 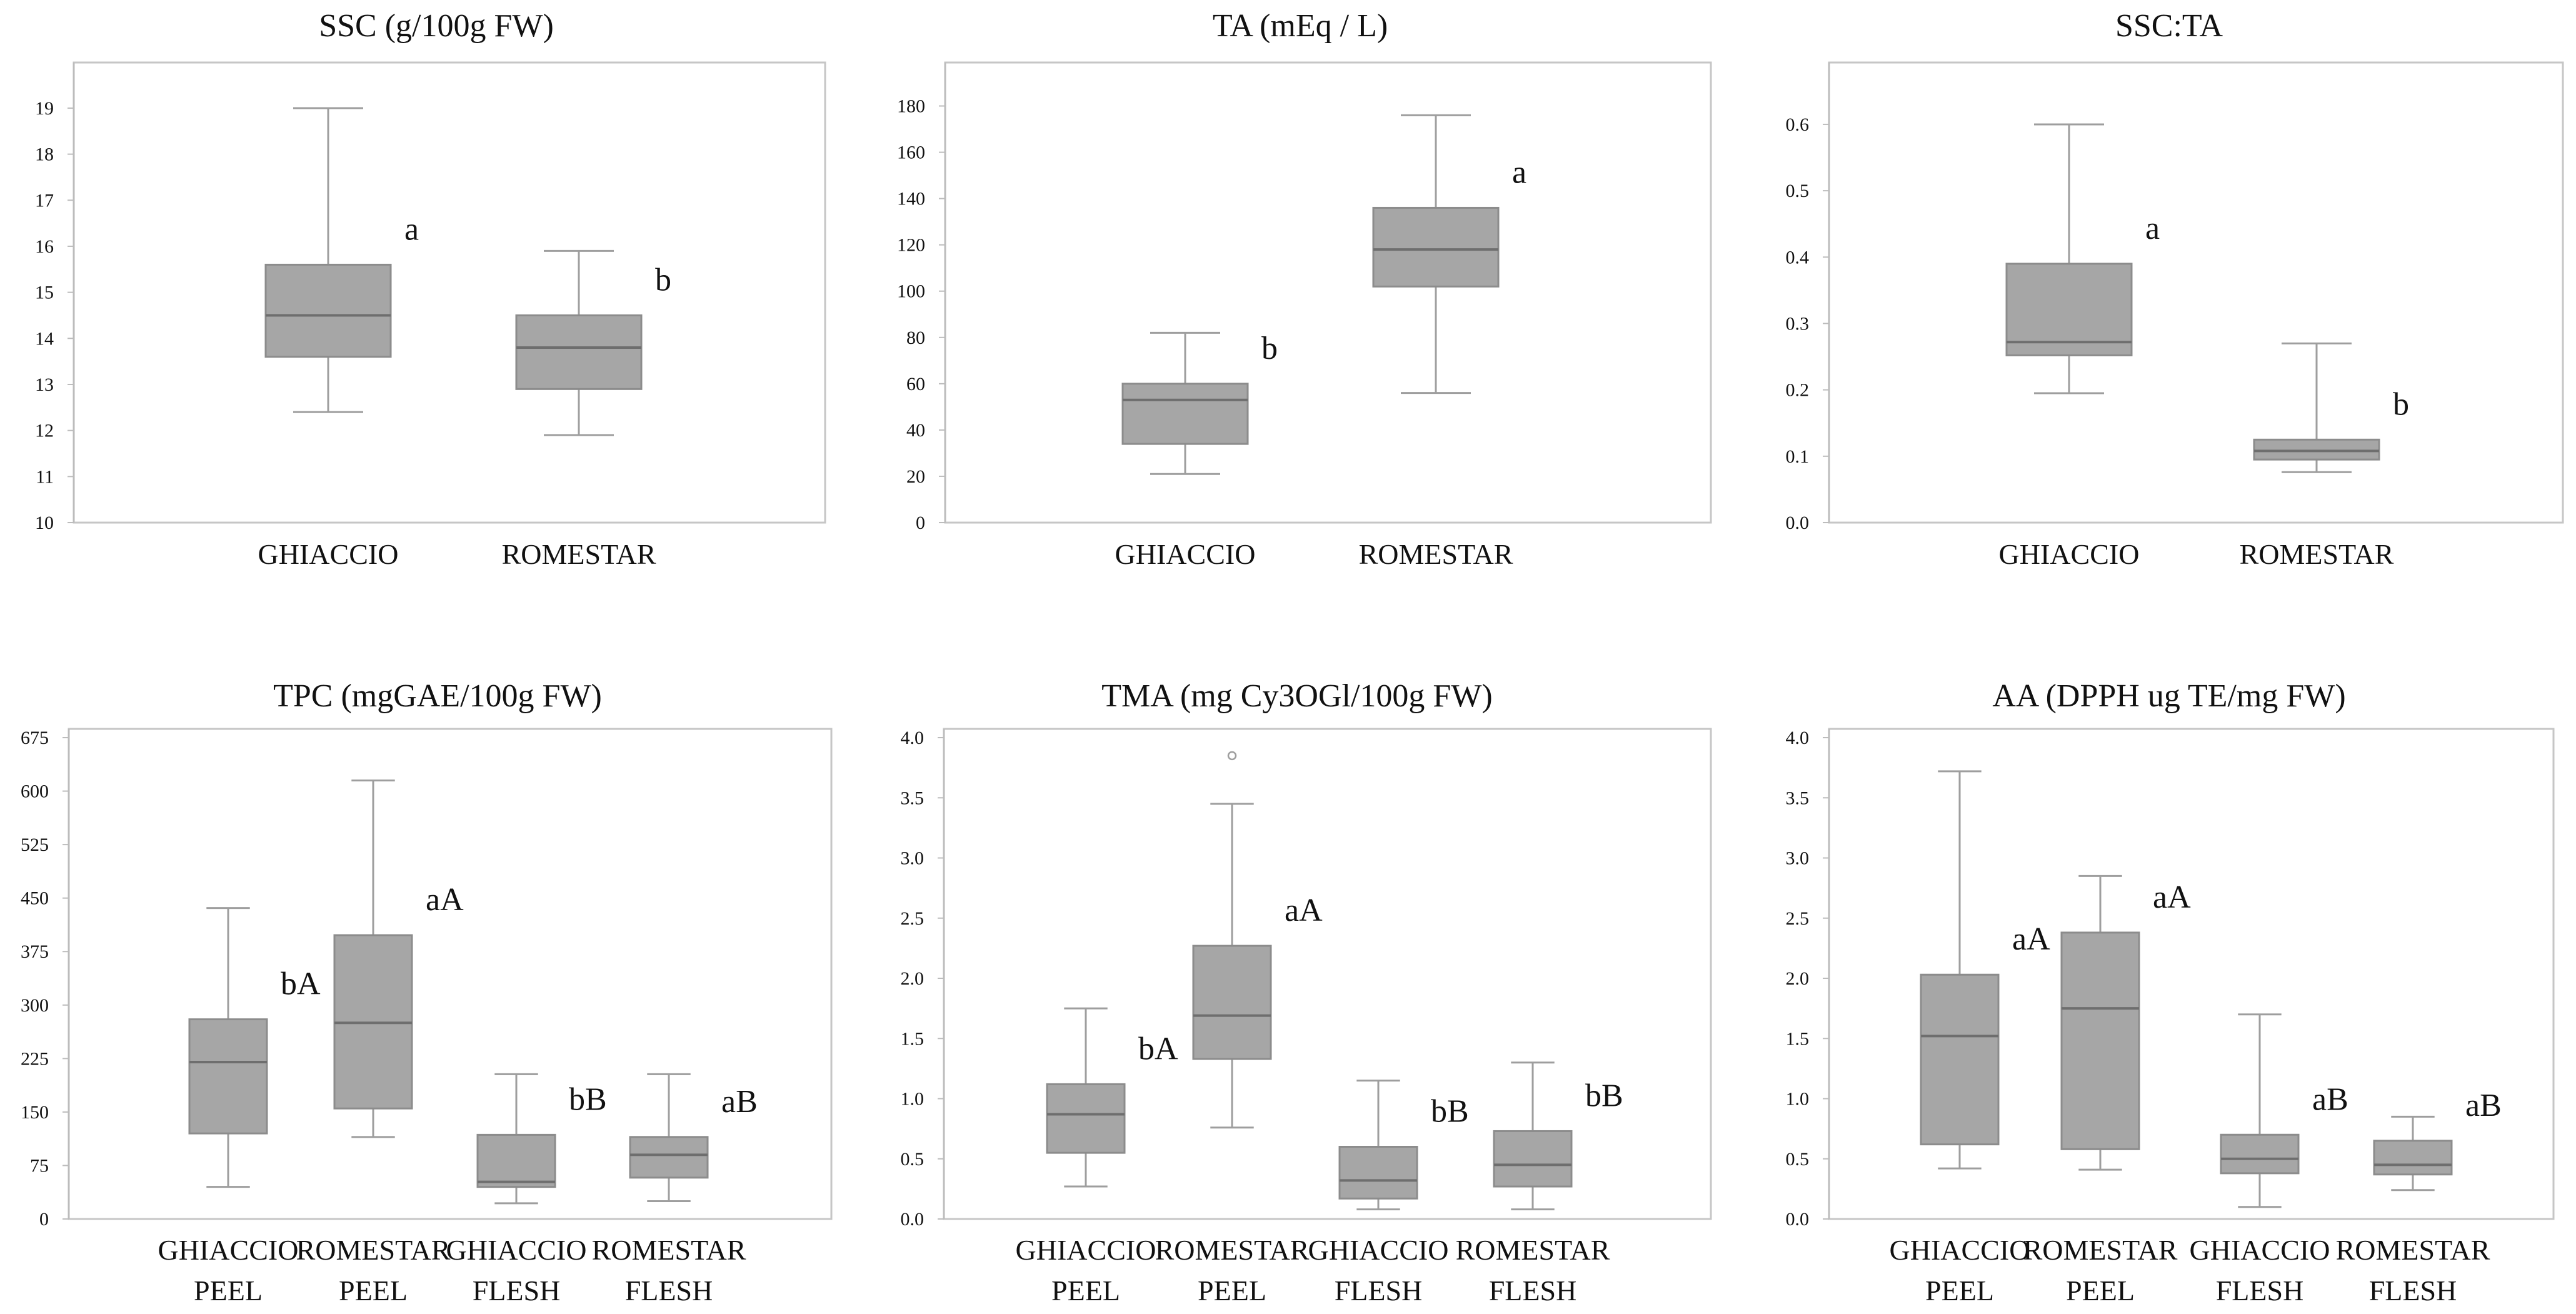 I want to click on y-tick-label: 180, so click(x=911, y=106).